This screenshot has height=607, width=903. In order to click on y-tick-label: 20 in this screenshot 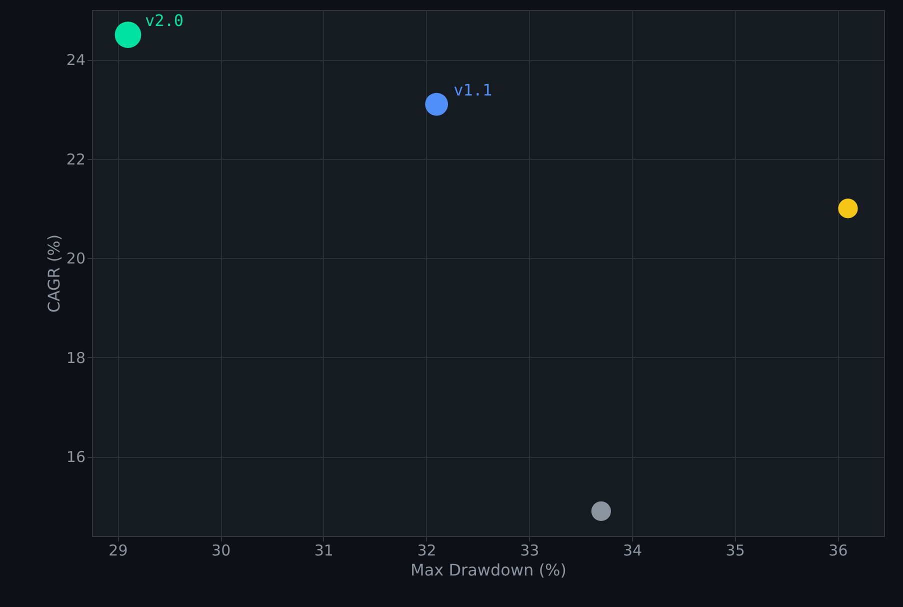, I will do `click(76, 259)`.